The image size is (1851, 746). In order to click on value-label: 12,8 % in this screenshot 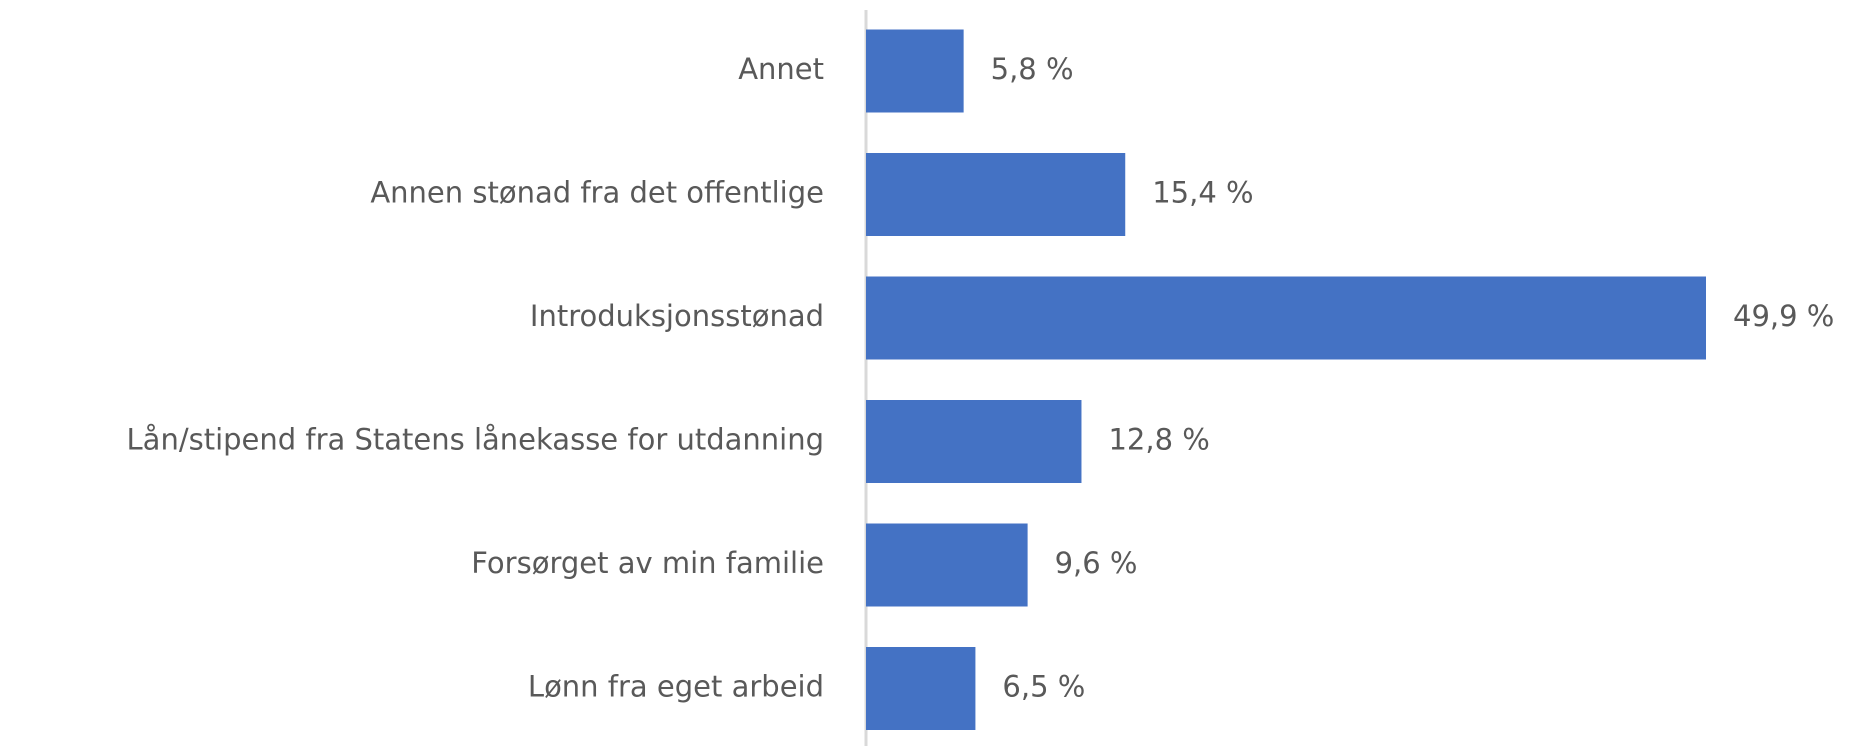, I will do `click(1158, 440)`.